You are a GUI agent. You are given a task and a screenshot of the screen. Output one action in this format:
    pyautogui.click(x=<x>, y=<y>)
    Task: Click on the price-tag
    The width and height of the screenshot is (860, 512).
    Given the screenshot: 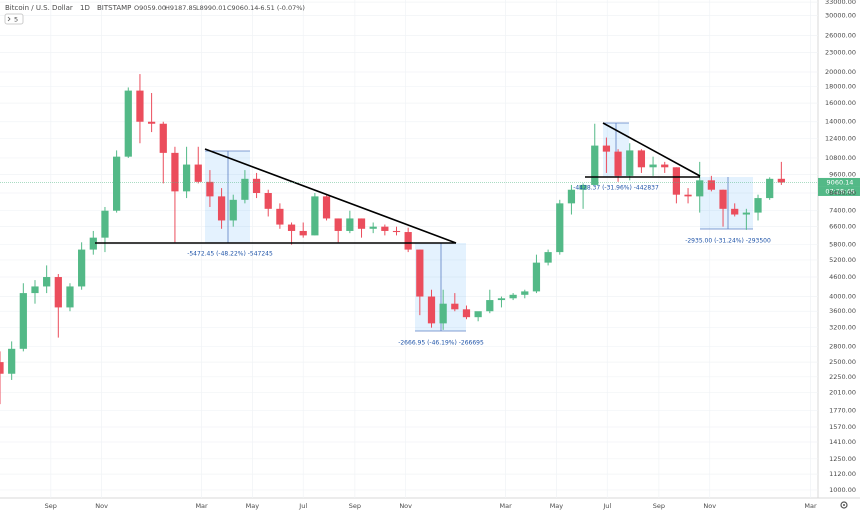 What is the action you would take?
    pyautogui.click(x=839, y=182)
    